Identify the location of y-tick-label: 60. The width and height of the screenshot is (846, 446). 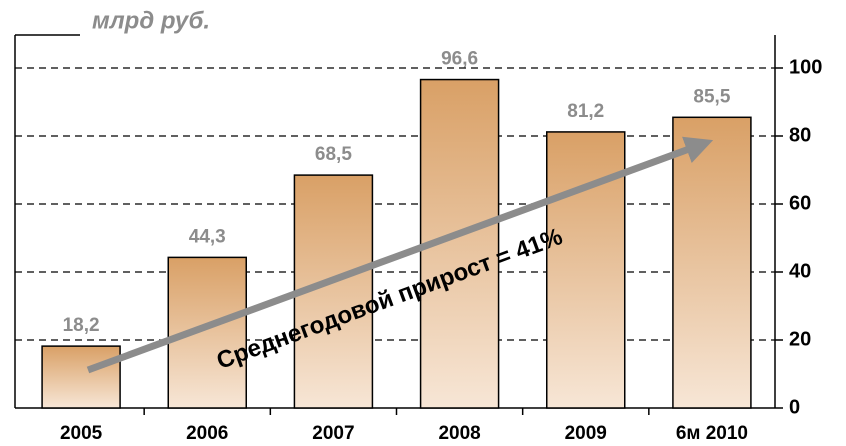
(800, 203).